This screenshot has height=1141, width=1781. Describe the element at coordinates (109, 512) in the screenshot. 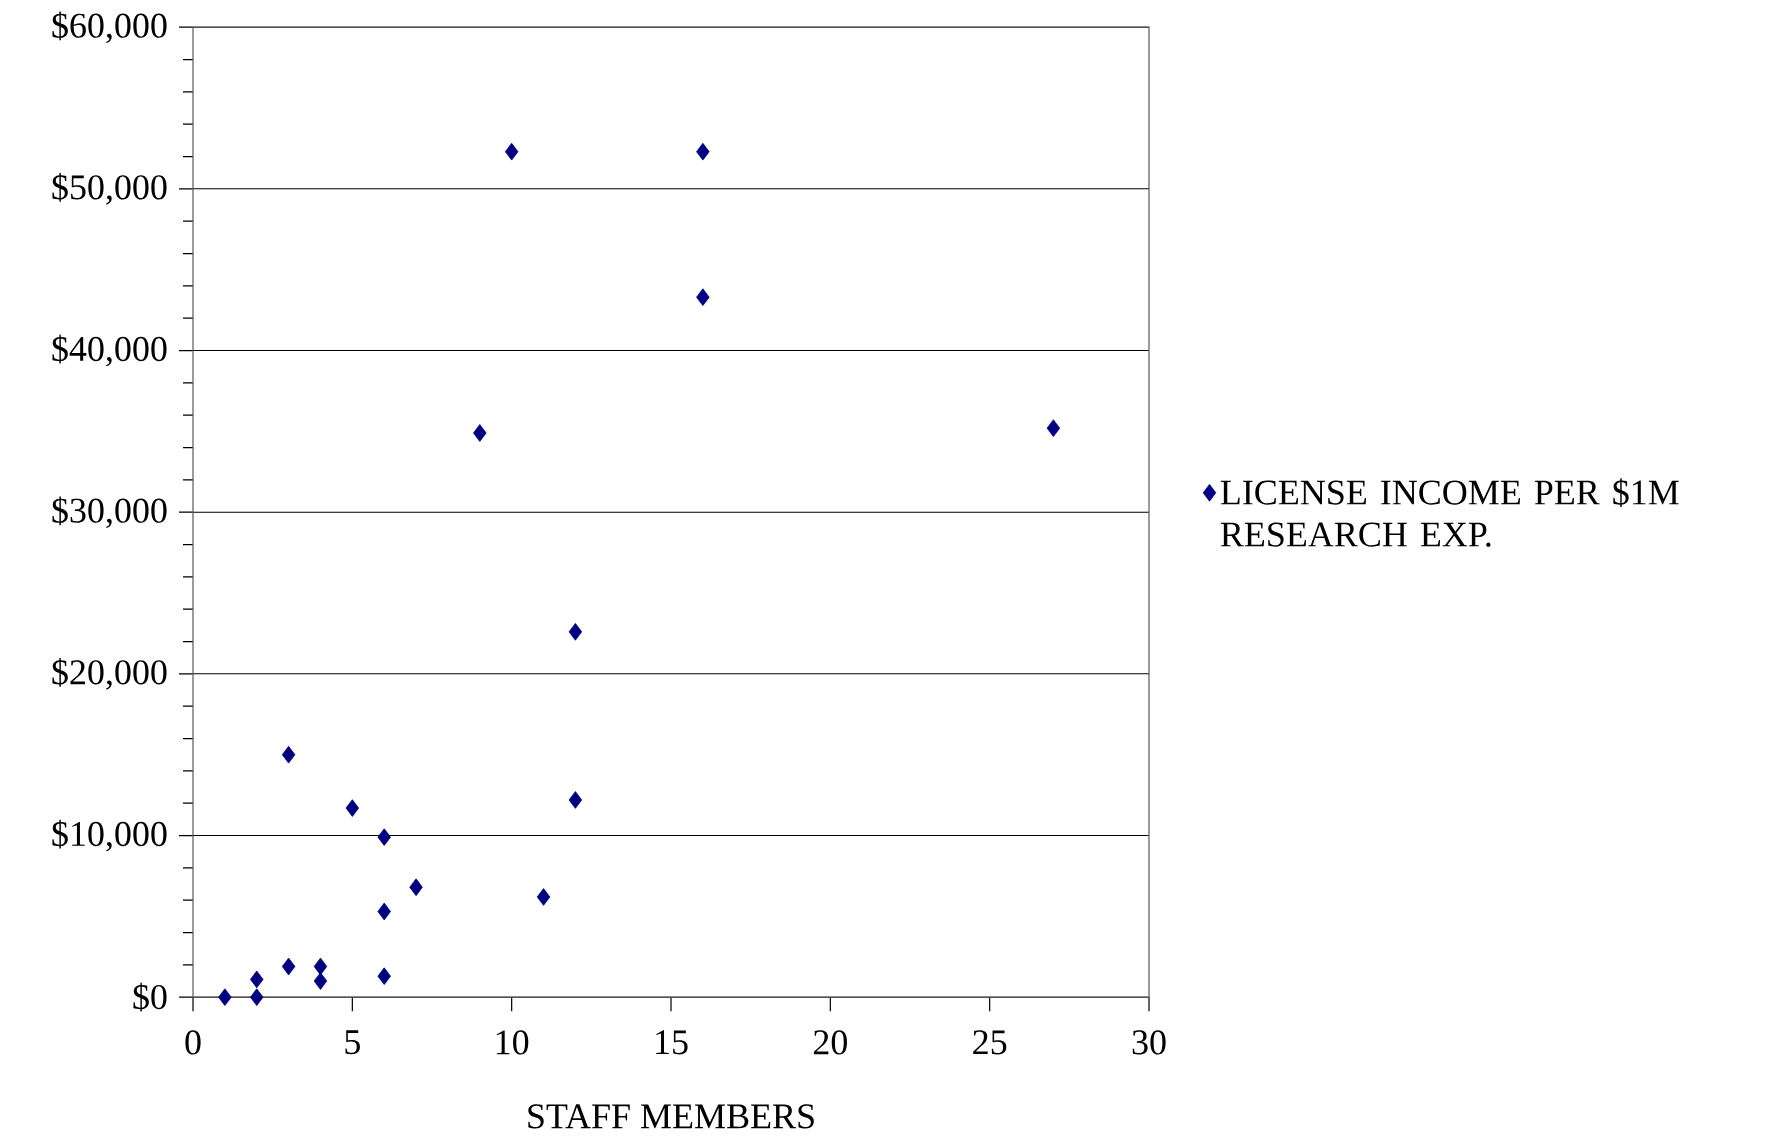

I see `y-tick-label: $30,000` at that location.